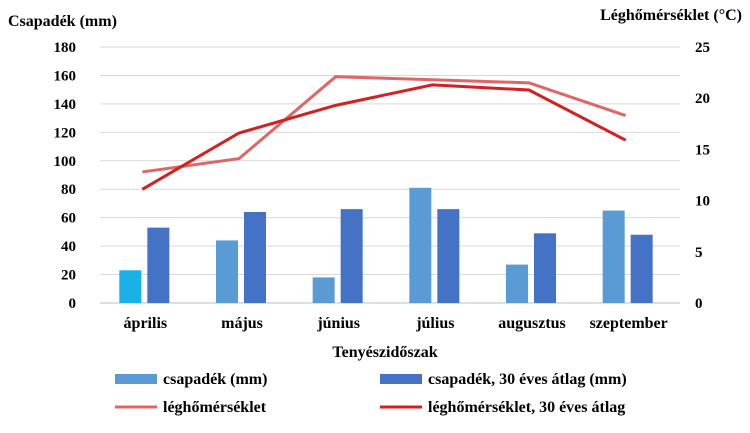 This screenshot has height=433, width=750. What do you see at coordinates (62, 21) in the screenshot?
I see `left-axis-title: Csapadék (mm)` at bounding box center [62, 21].